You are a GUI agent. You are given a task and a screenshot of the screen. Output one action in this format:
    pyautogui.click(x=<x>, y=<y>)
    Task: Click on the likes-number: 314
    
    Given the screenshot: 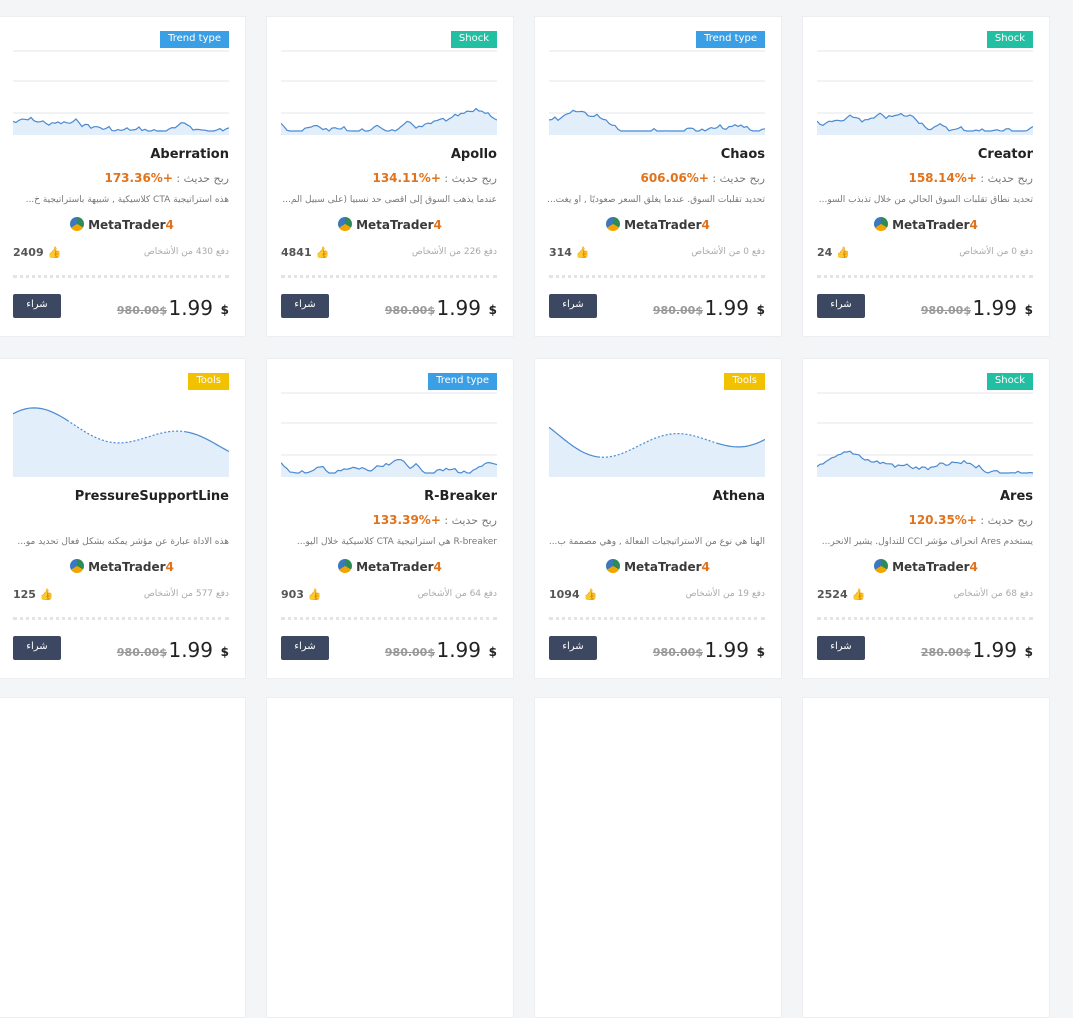 What is the action you would take?
    pyautogui.click(x=560, y=252)
    